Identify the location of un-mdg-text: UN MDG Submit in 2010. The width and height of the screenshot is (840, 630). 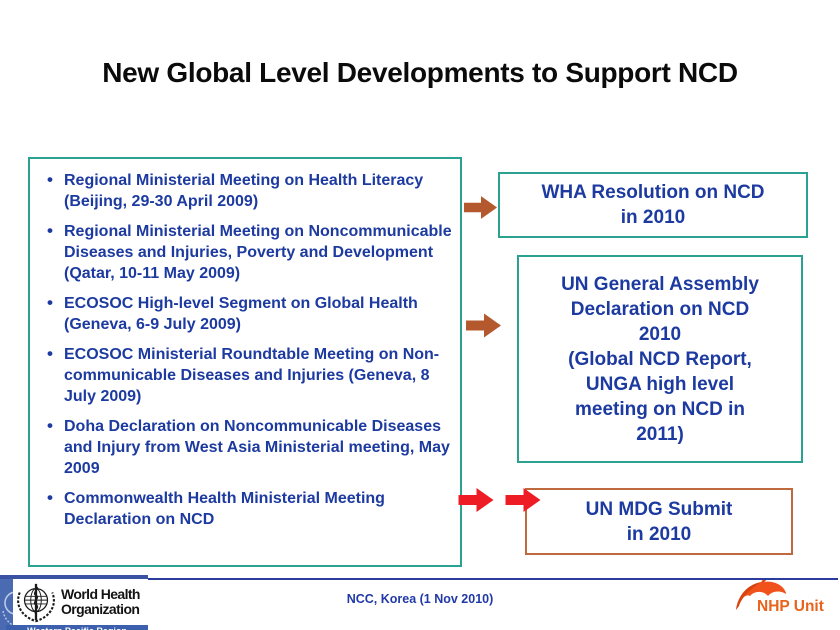
(659, 521).